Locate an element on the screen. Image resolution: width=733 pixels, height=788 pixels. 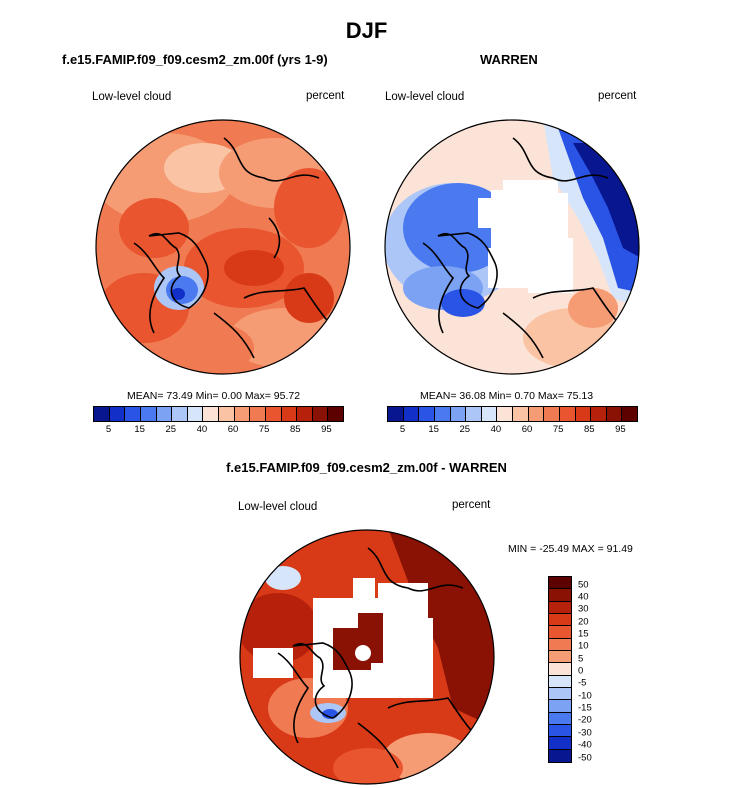
panel2-map is located at coordinates (512, 247).